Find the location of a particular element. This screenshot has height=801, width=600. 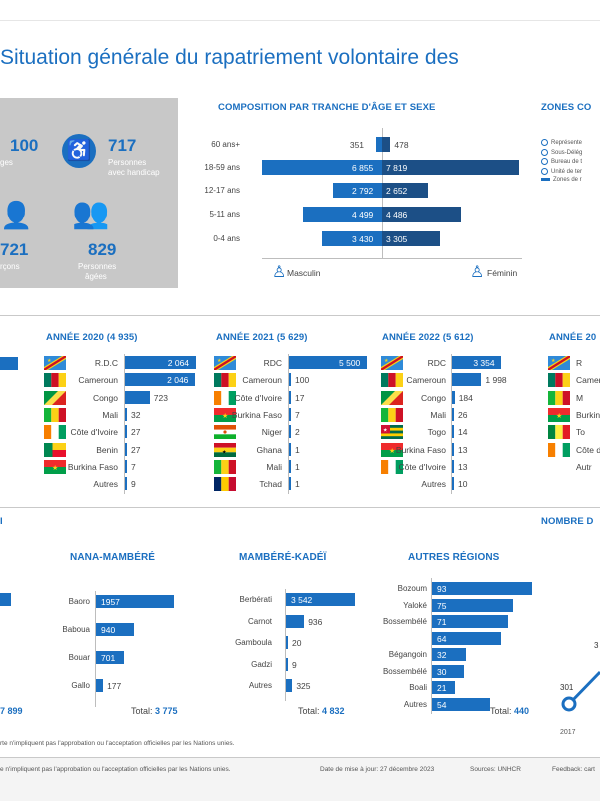

region-value-4-3: 177 is located at coordinates (114, 686).